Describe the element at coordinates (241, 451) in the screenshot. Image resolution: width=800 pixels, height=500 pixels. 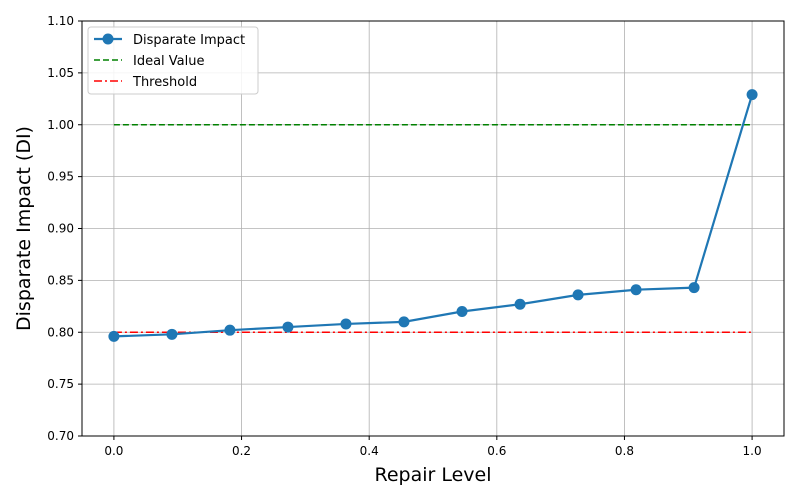
I see `x-tick-label: 0.2` at that location.